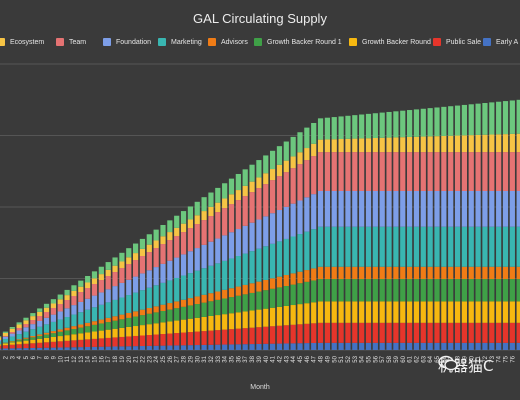 This screenshot has width=520, height=400. What do you see at coordinates (424, 358) in the screenshot?
I see `x-tick-label: 63` at bounding box center [424, 358].